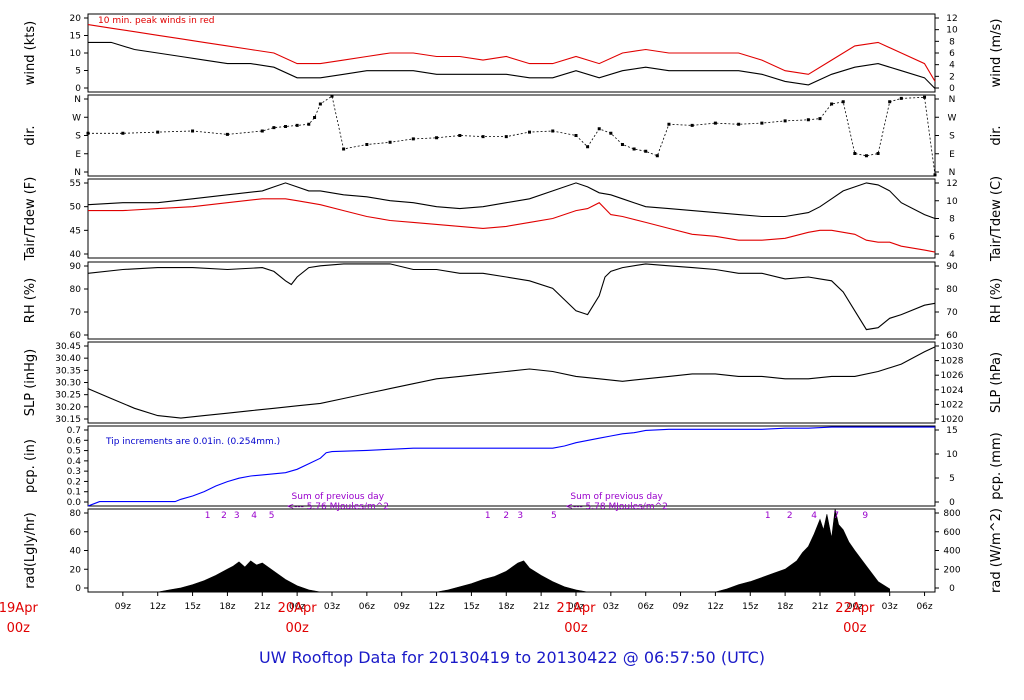 The width and height of the screenshot is (1024, 700). What do you see at coordinates (30, 383) in the screenshot?
I see `slp-left-axis-label: SLP (inHg)` at bounding box center [30, 383].